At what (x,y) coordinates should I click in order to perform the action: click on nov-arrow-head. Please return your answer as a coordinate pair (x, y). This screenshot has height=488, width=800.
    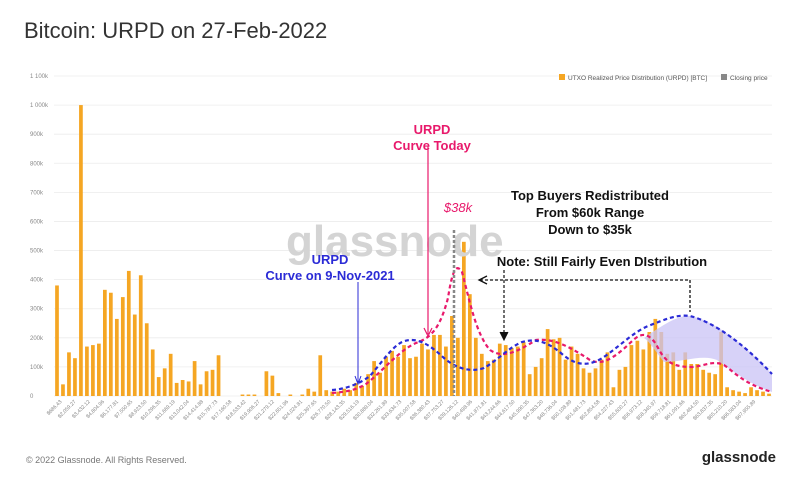
    Looking at the image, I should click on (358, 380).